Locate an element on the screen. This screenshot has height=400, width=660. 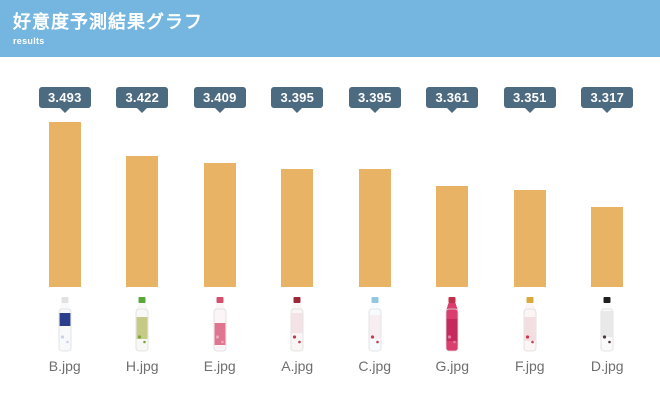
chart-column: 3.317 D.jpg is located at coordinates (608, 230).